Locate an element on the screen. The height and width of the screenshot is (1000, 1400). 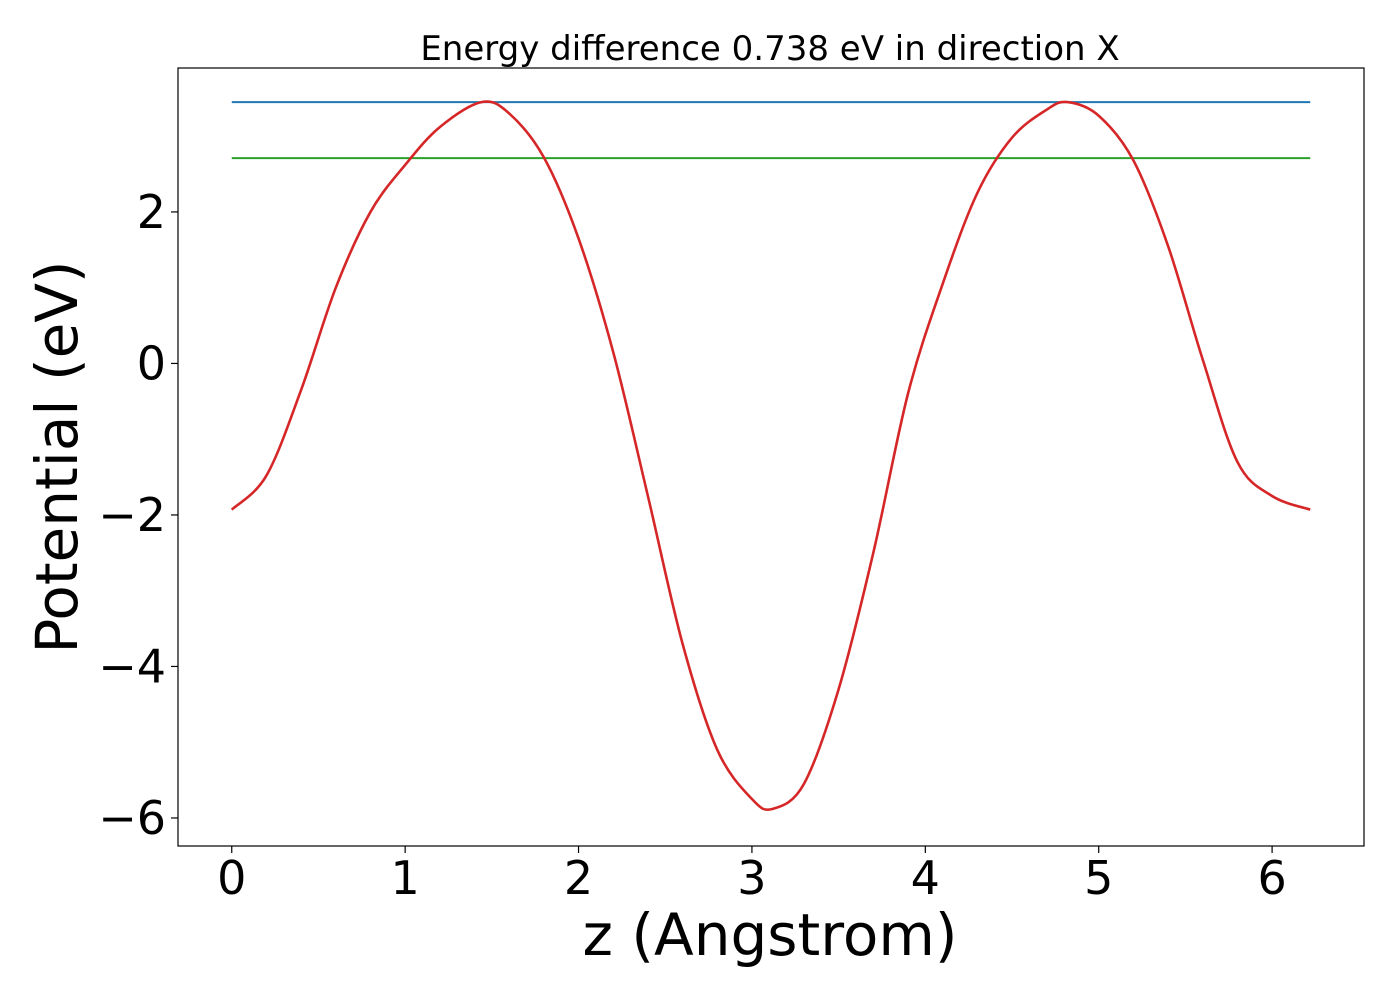
y-axis-ticks: −6 −4 −2 0 2 is located at coordinates (138, 515).